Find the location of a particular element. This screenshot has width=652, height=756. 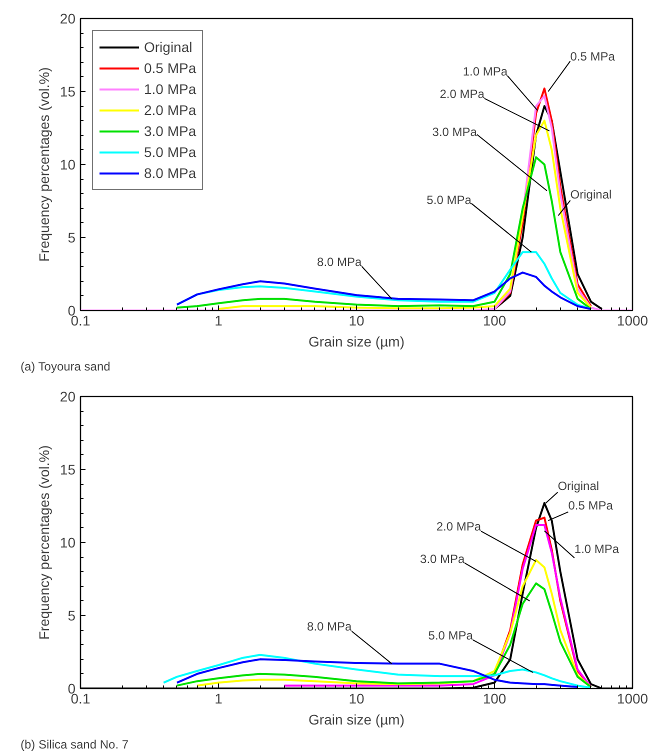

legend-label: 0.5 MPa is located at coordinates (170, 68).